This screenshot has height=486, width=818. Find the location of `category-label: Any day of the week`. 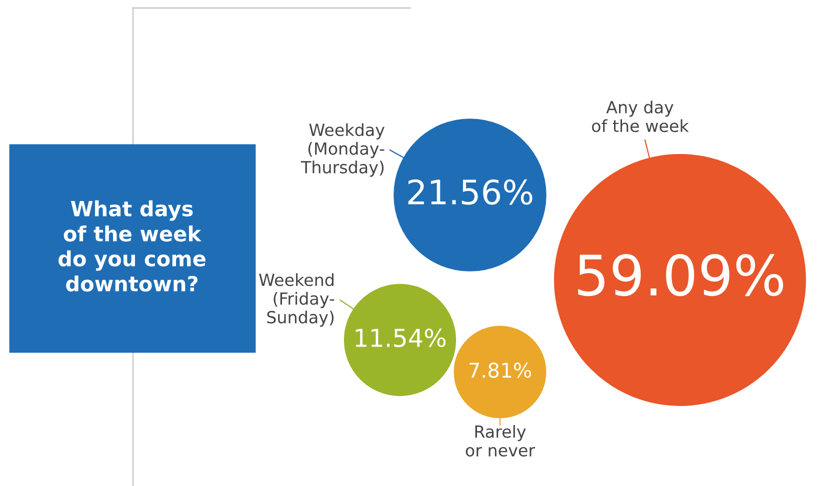

category-label: Any day of the week is located at coordinates (640, 116).